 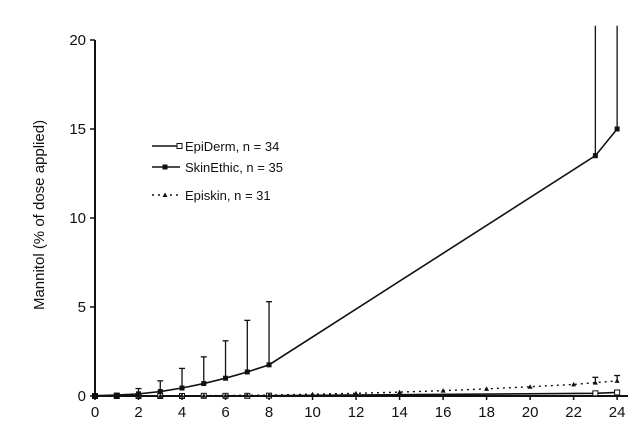 What do you see at coordinates (312, 412) in the screenshot?
I see `x-tick-label: 10` at bounding box center [312, 412].